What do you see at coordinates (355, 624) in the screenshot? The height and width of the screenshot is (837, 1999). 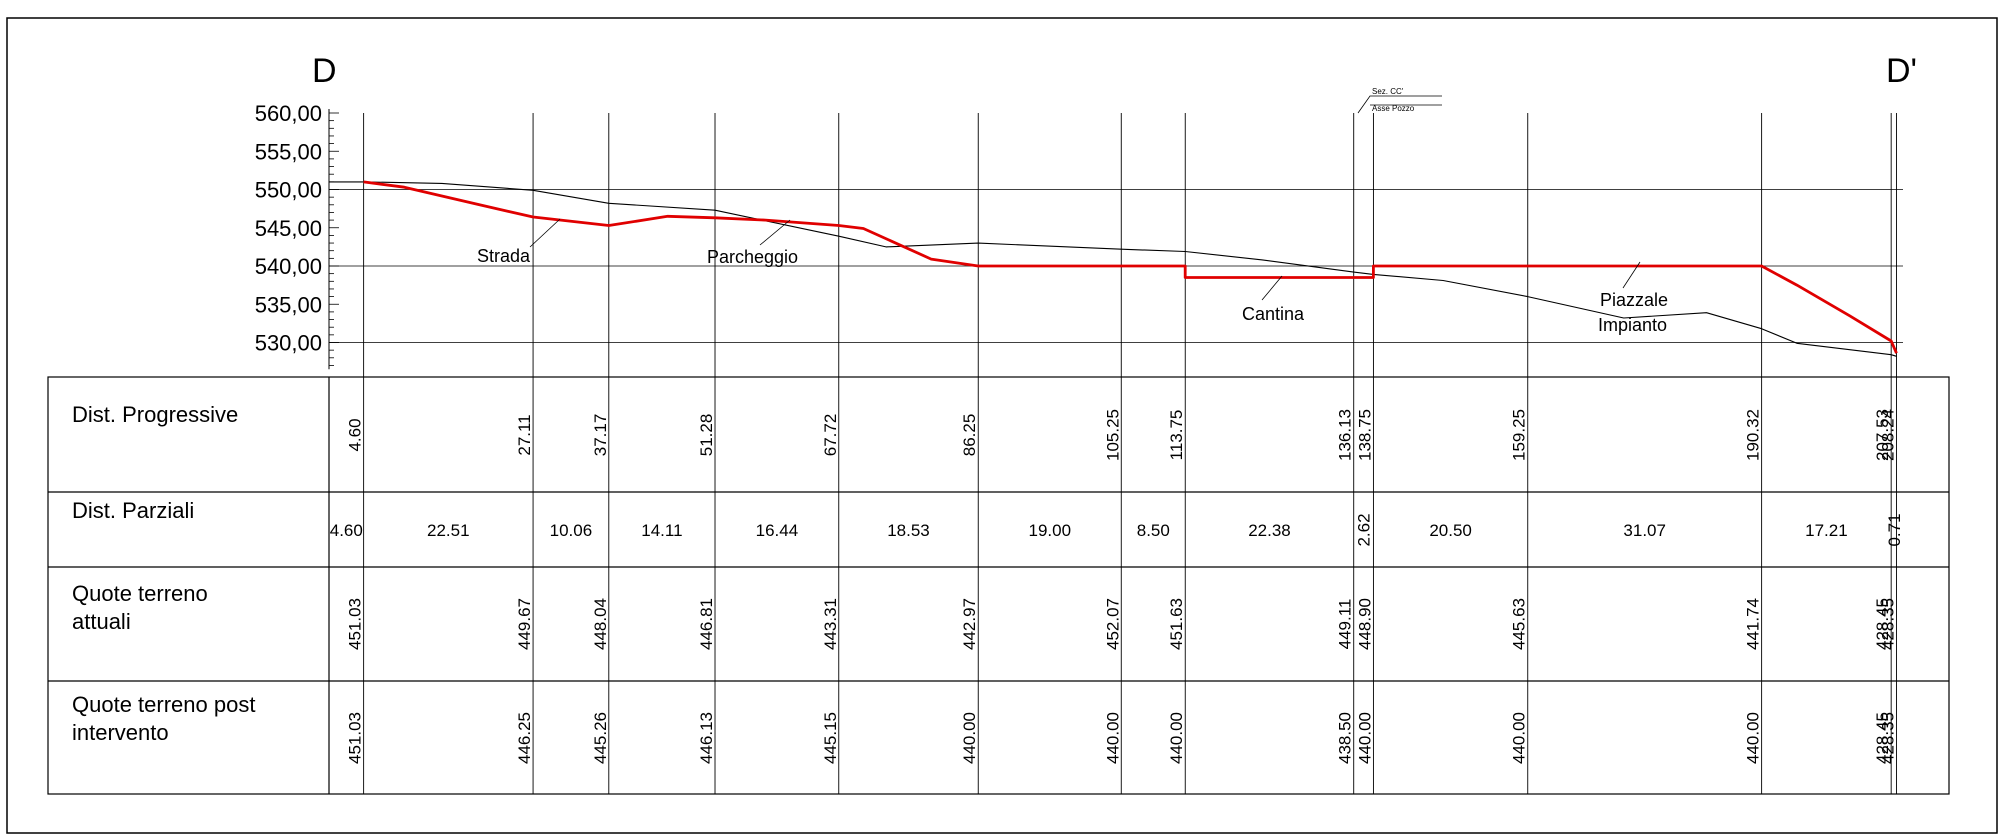 I see `ground-current-value: 451.03` at bounding box center [355, 624].